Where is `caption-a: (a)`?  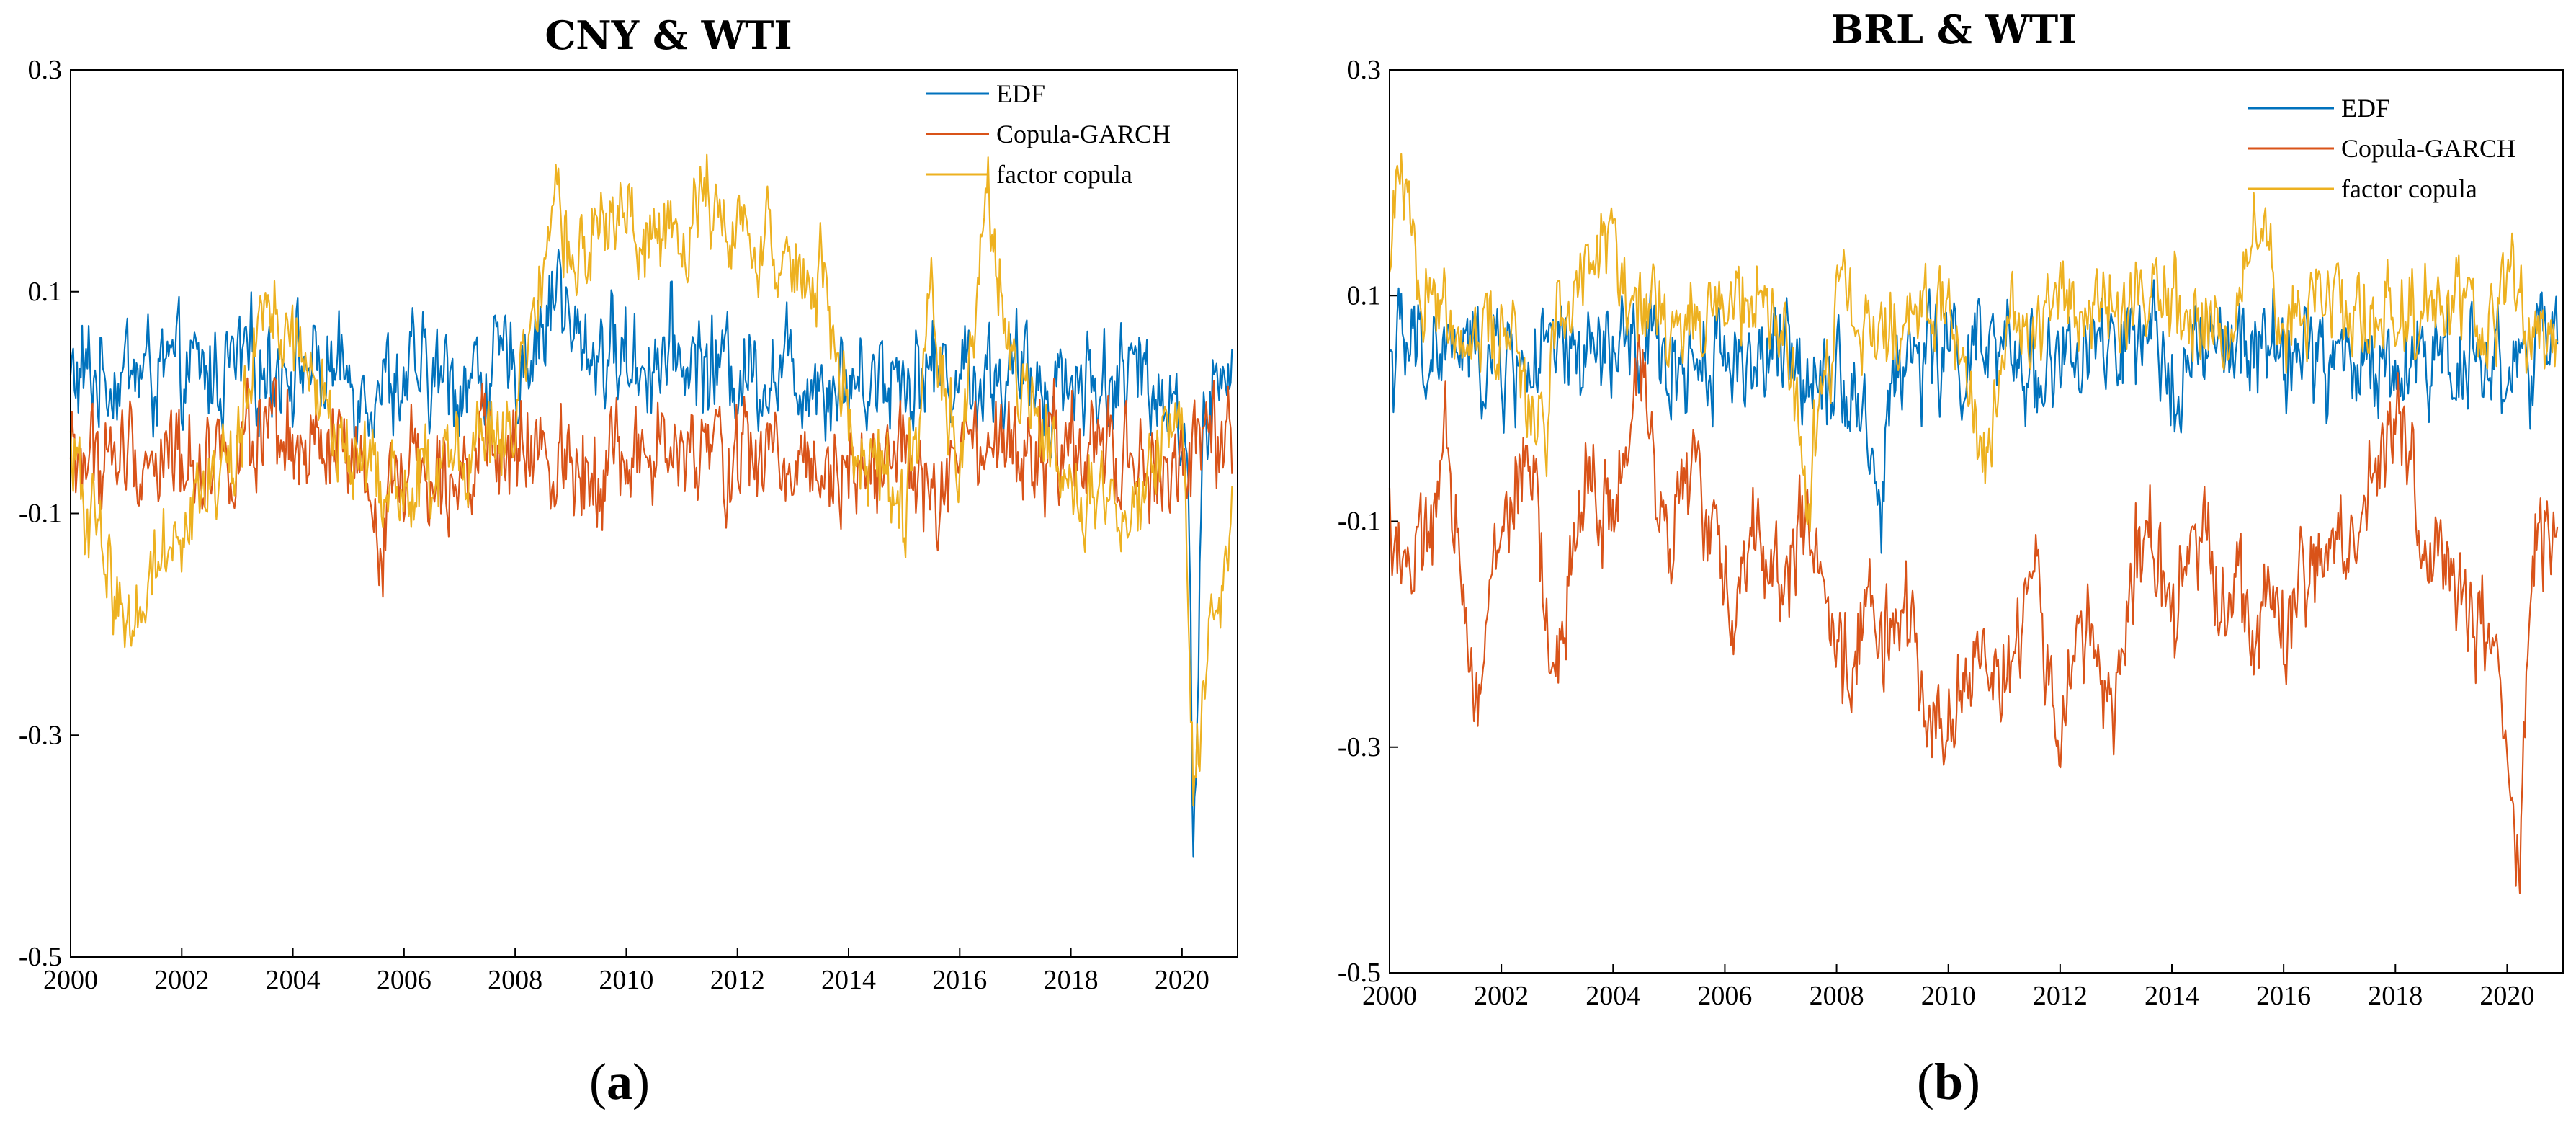
caption-a: (a) is located at coordinates (619, 1081).